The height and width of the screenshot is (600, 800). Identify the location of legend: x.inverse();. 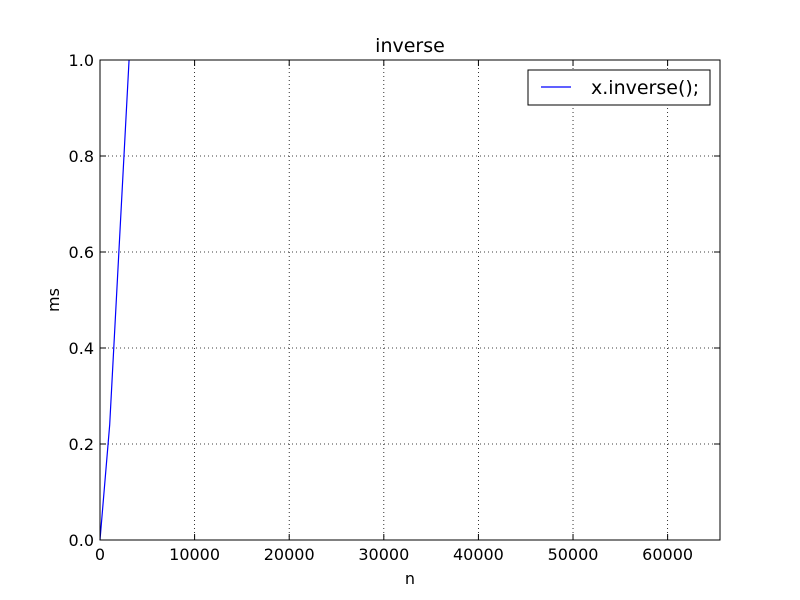
(619, 87).